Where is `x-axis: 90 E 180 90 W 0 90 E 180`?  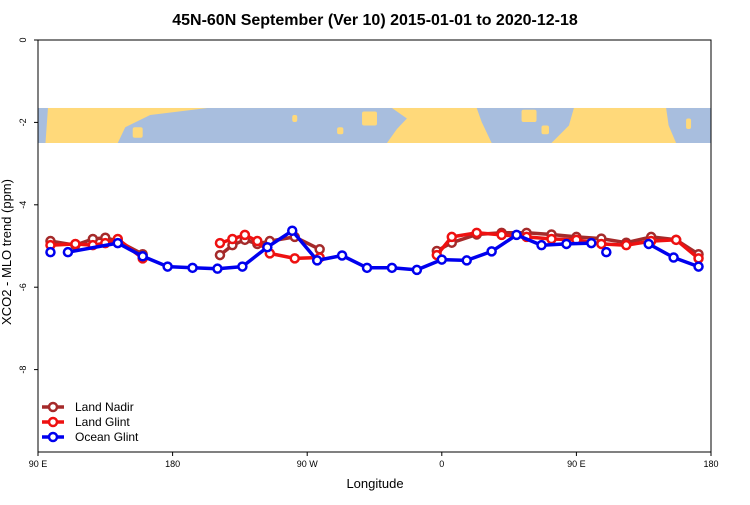 x-axis: 90 E 180 90 W 0 90 E 180 is located at coordinates (374, 460).